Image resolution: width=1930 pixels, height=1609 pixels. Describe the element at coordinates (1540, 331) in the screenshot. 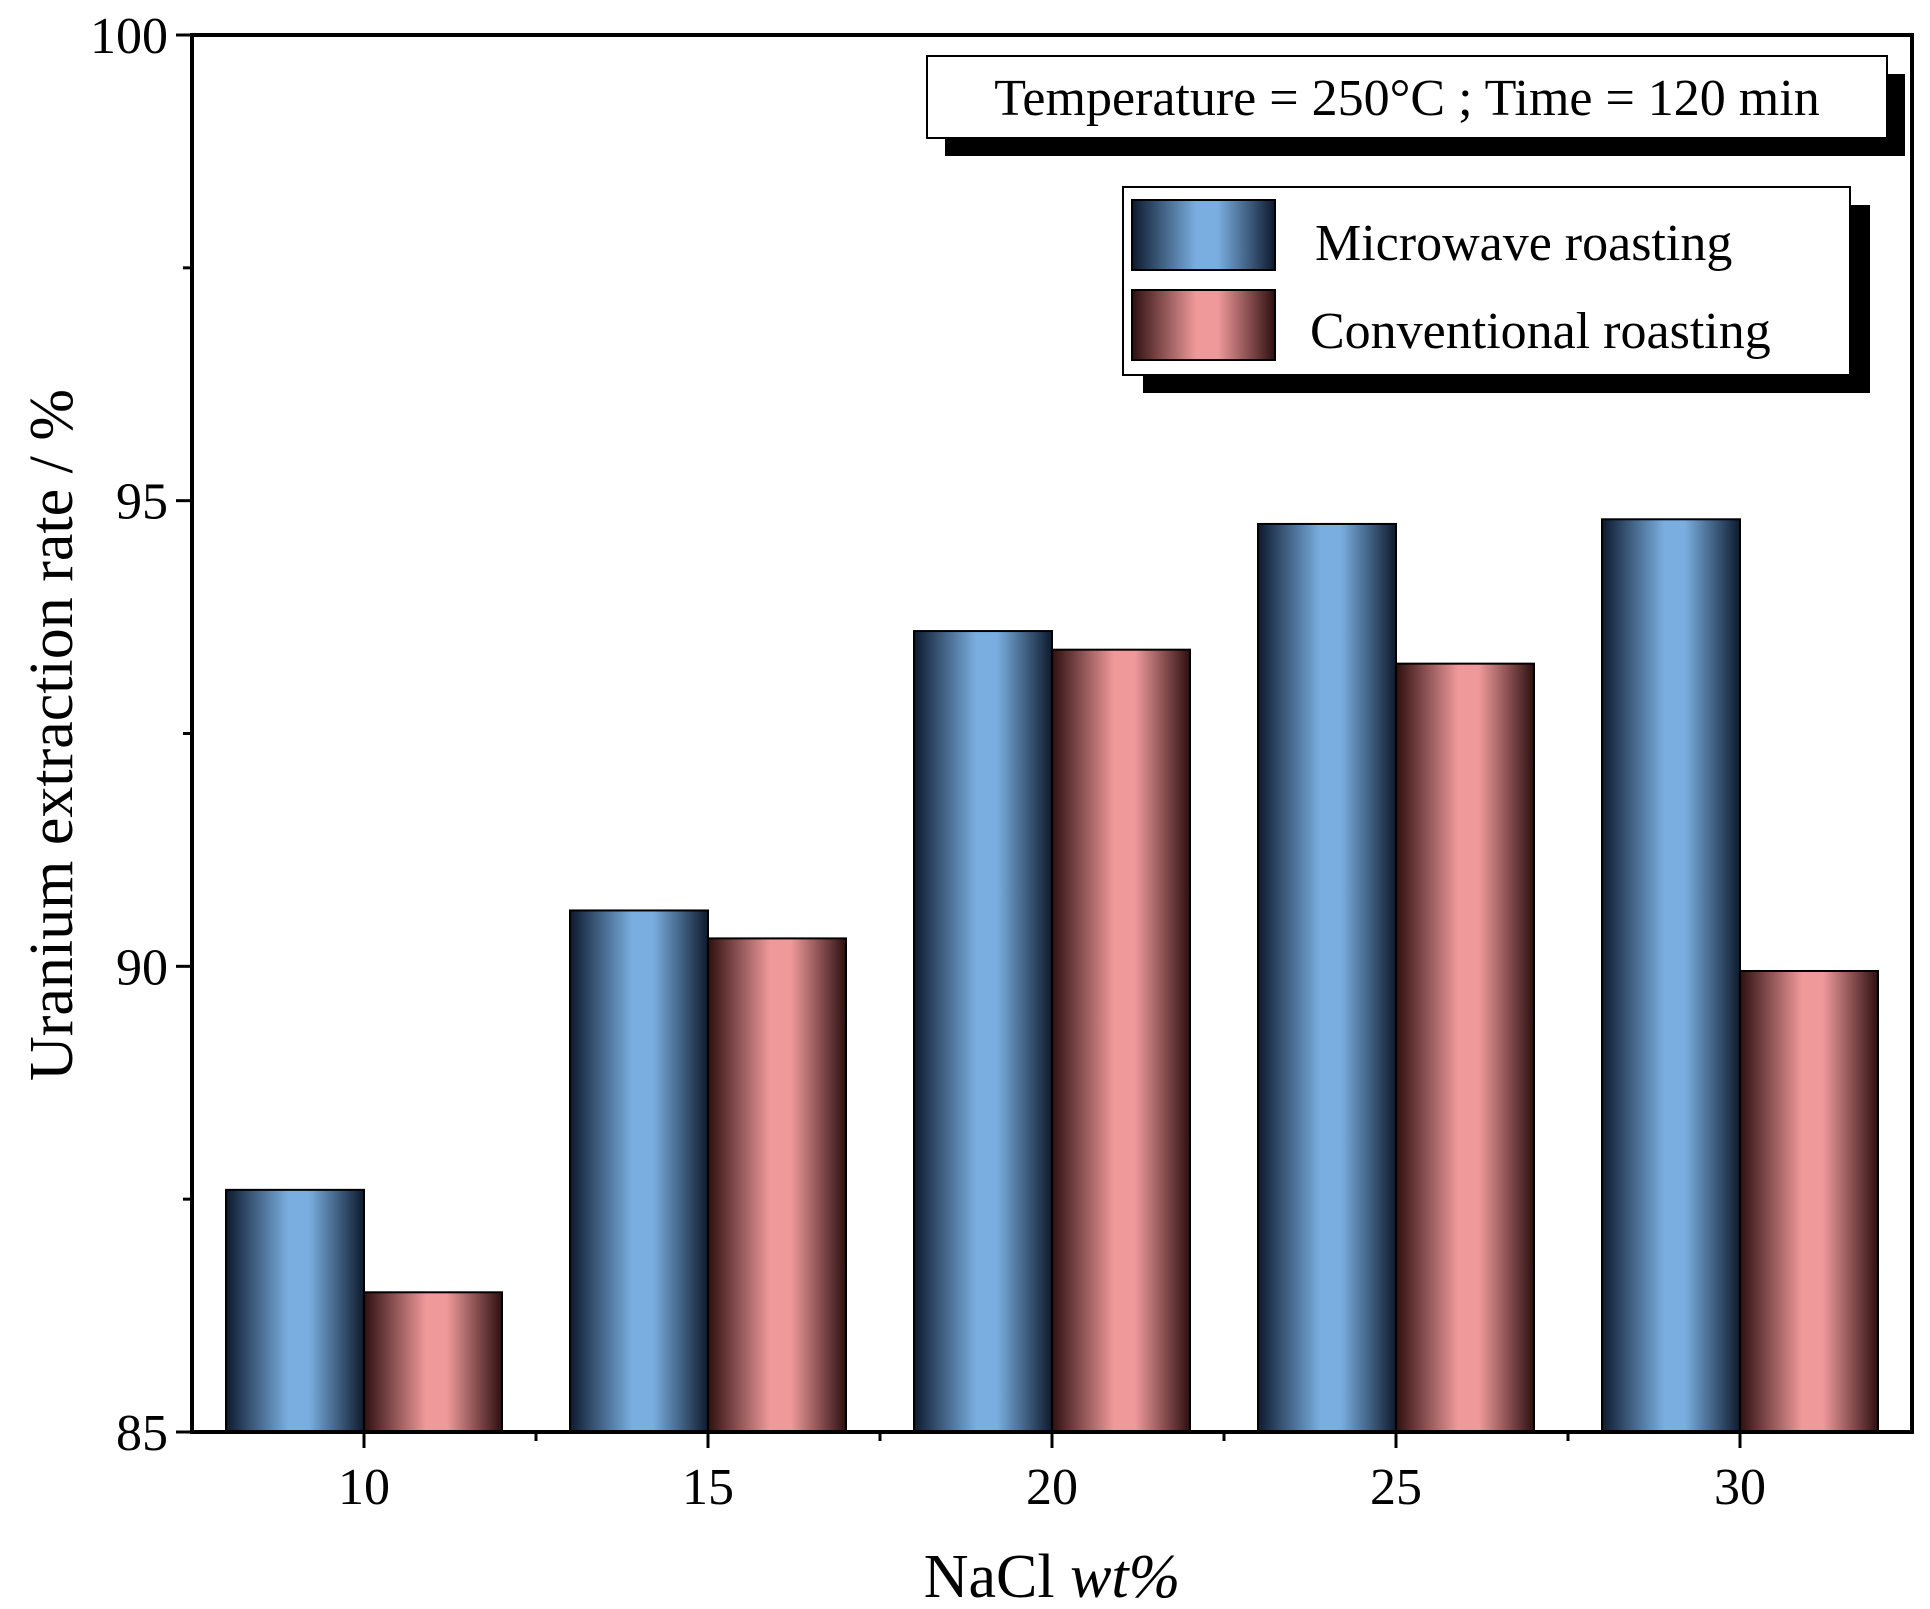

I see `legend-label-conventional: Conventional roasting` at that location.